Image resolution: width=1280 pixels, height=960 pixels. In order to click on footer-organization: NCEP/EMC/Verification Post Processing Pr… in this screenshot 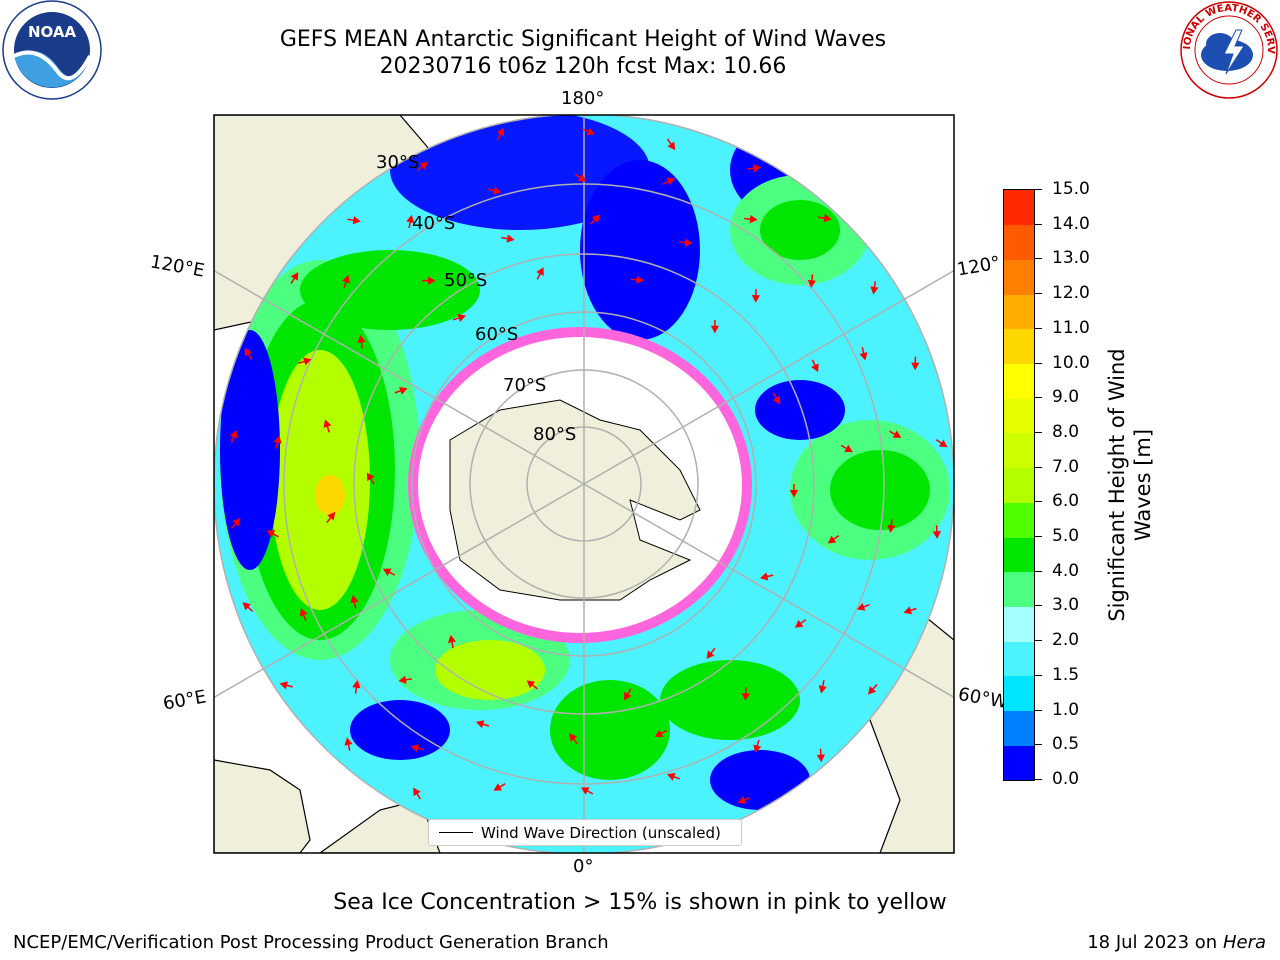, I will do `click(311, 942)`.